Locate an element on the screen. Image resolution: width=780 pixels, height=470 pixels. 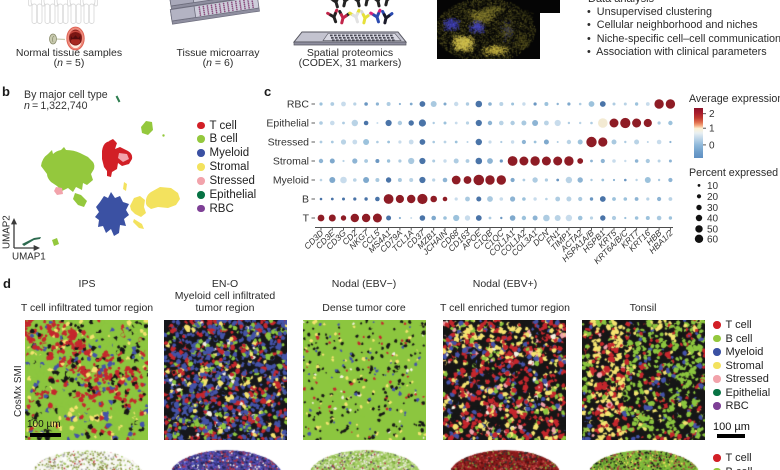
svg-text: Stromal is located at coordinates (291, 162).